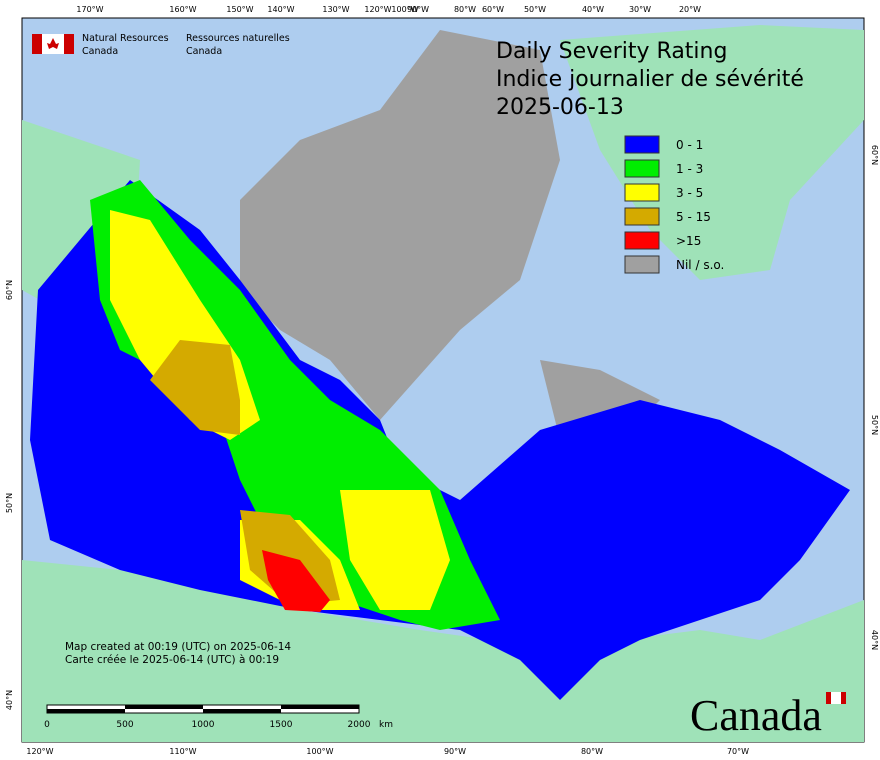  What do you see at coordinates (359, 725) in the screenshot?
I see `scale-label: 2000` at bounding box center [359, 725].